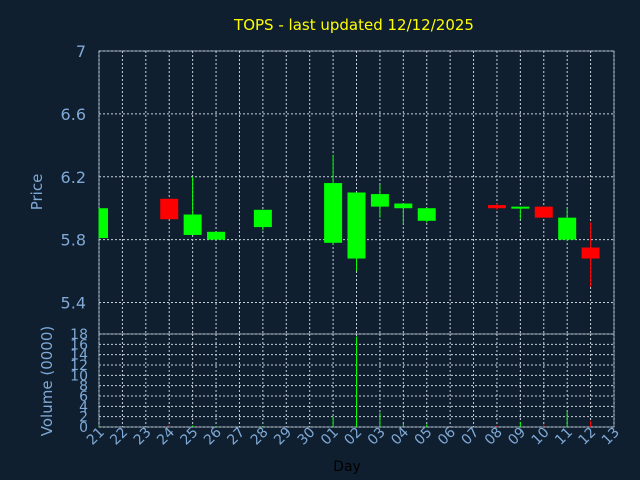  Describe the element at coordinates (83, 428) in the screenshot. I see `volume-tick-label: 0` at that location.